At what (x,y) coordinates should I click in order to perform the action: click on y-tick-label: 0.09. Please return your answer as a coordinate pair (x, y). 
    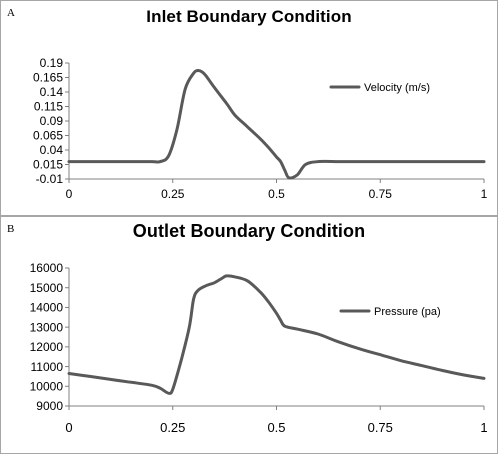
    Looking at the image, I should click on (52, 121).